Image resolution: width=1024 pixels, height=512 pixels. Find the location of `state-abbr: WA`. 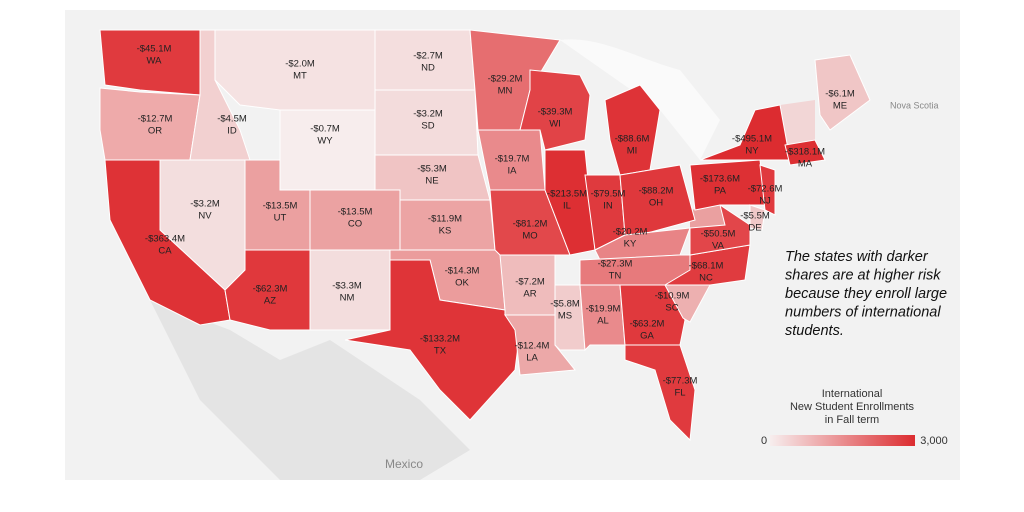

state-abbr: WA is located at coordinates (155, 61).